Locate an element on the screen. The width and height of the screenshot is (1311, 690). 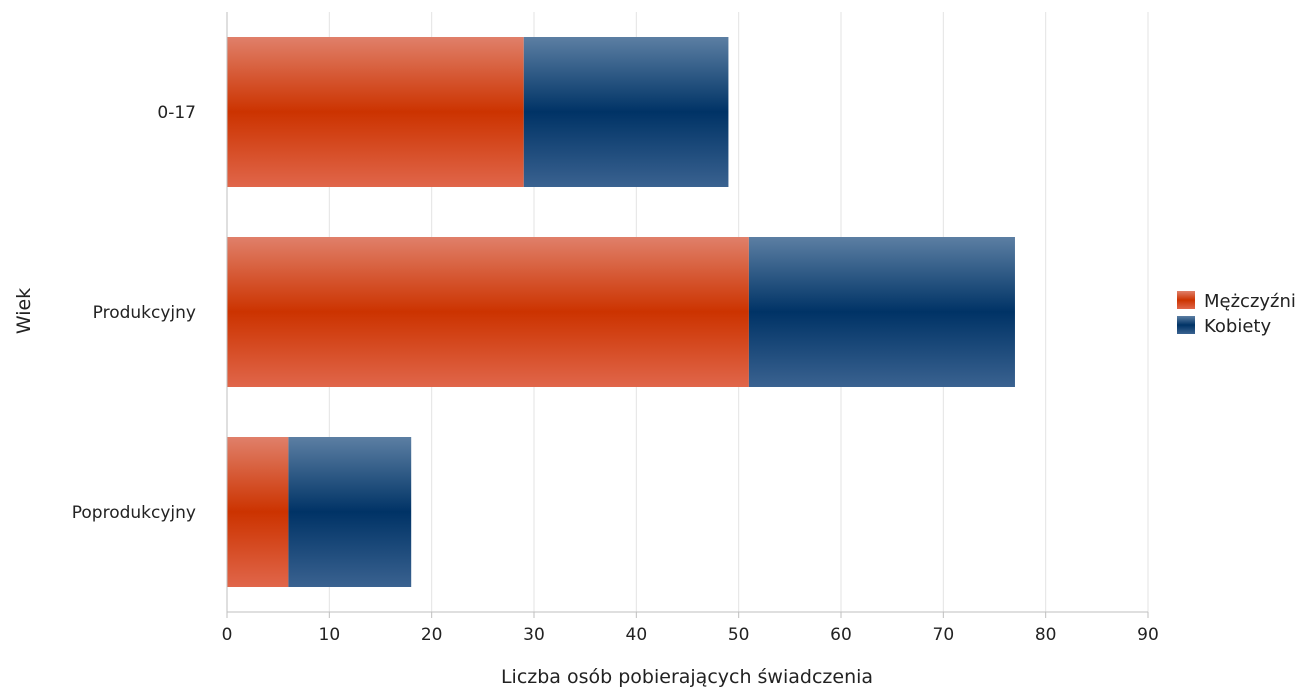
y-tick-label: Produkcyjny is located at coordinates (144, 313).